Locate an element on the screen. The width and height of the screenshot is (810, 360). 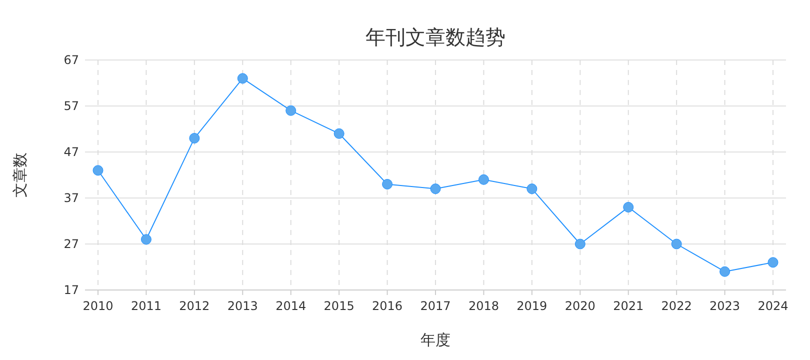
x-tick-label: 2018 is located at coordinates (483, 306).